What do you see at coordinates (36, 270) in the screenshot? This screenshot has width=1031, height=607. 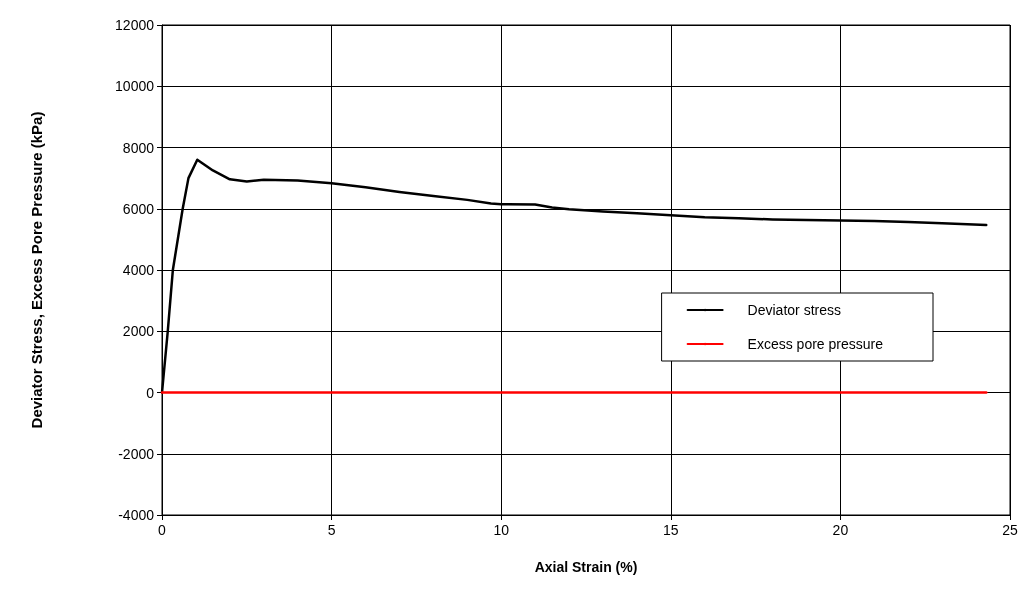 I see `y-axis-title: Deviator Stress, Excess Pore Pressure (kPa)` at bounding box center [36, 270].